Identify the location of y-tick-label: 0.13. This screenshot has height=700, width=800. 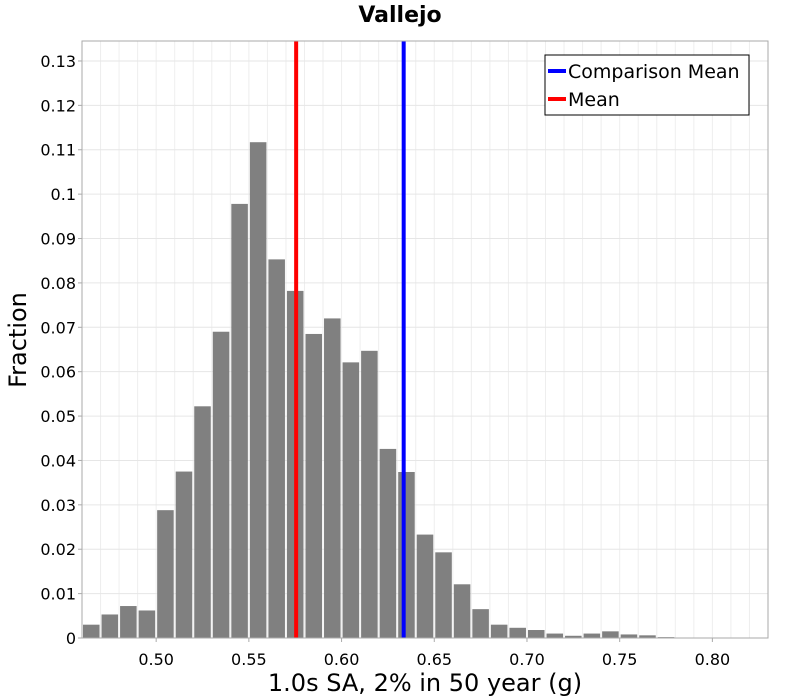
(58, 61).